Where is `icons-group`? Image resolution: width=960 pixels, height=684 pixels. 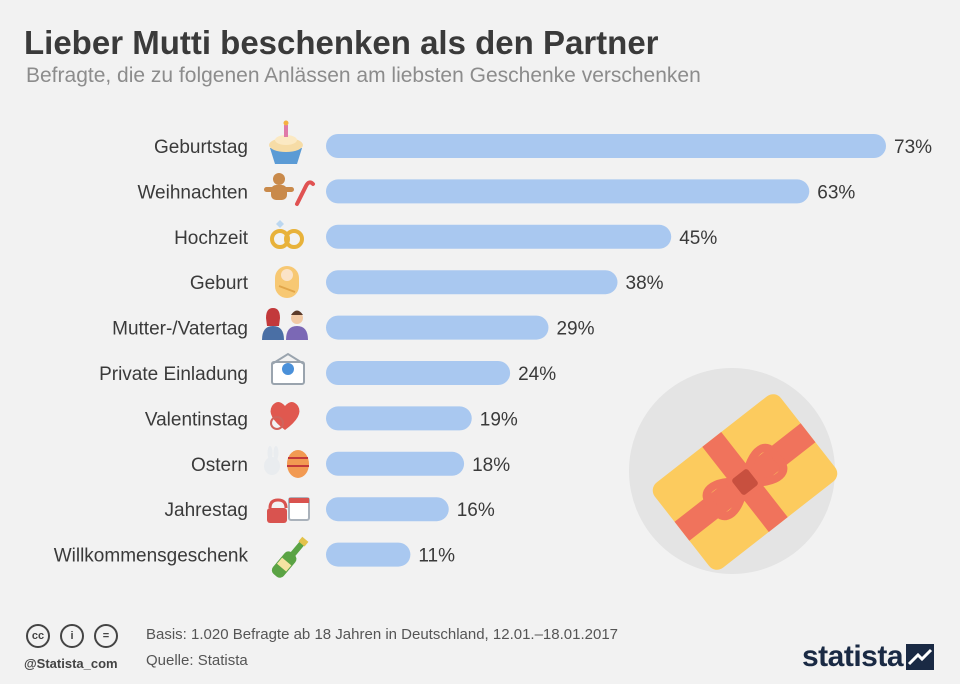 icons-group is located at coordinates (288, 349).